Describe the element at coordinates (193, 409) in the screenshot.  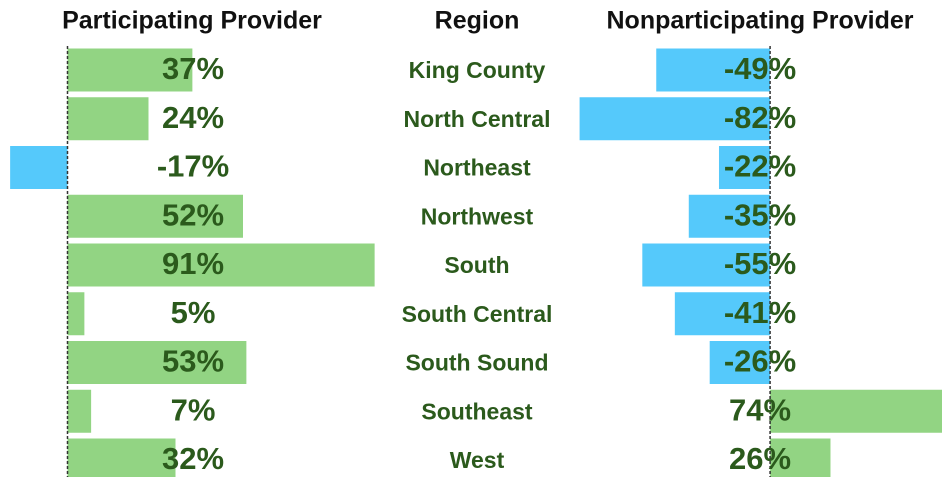
I see `value-label: 7%` at that location.